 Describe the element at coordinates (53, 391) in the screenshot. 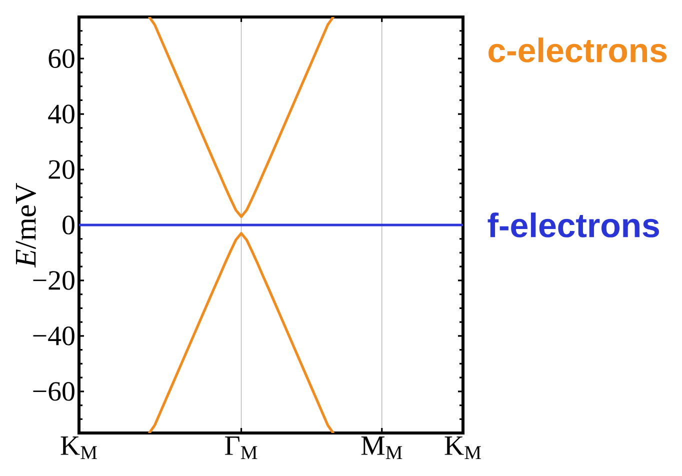

I see `y-tick-label: −60` at that location.